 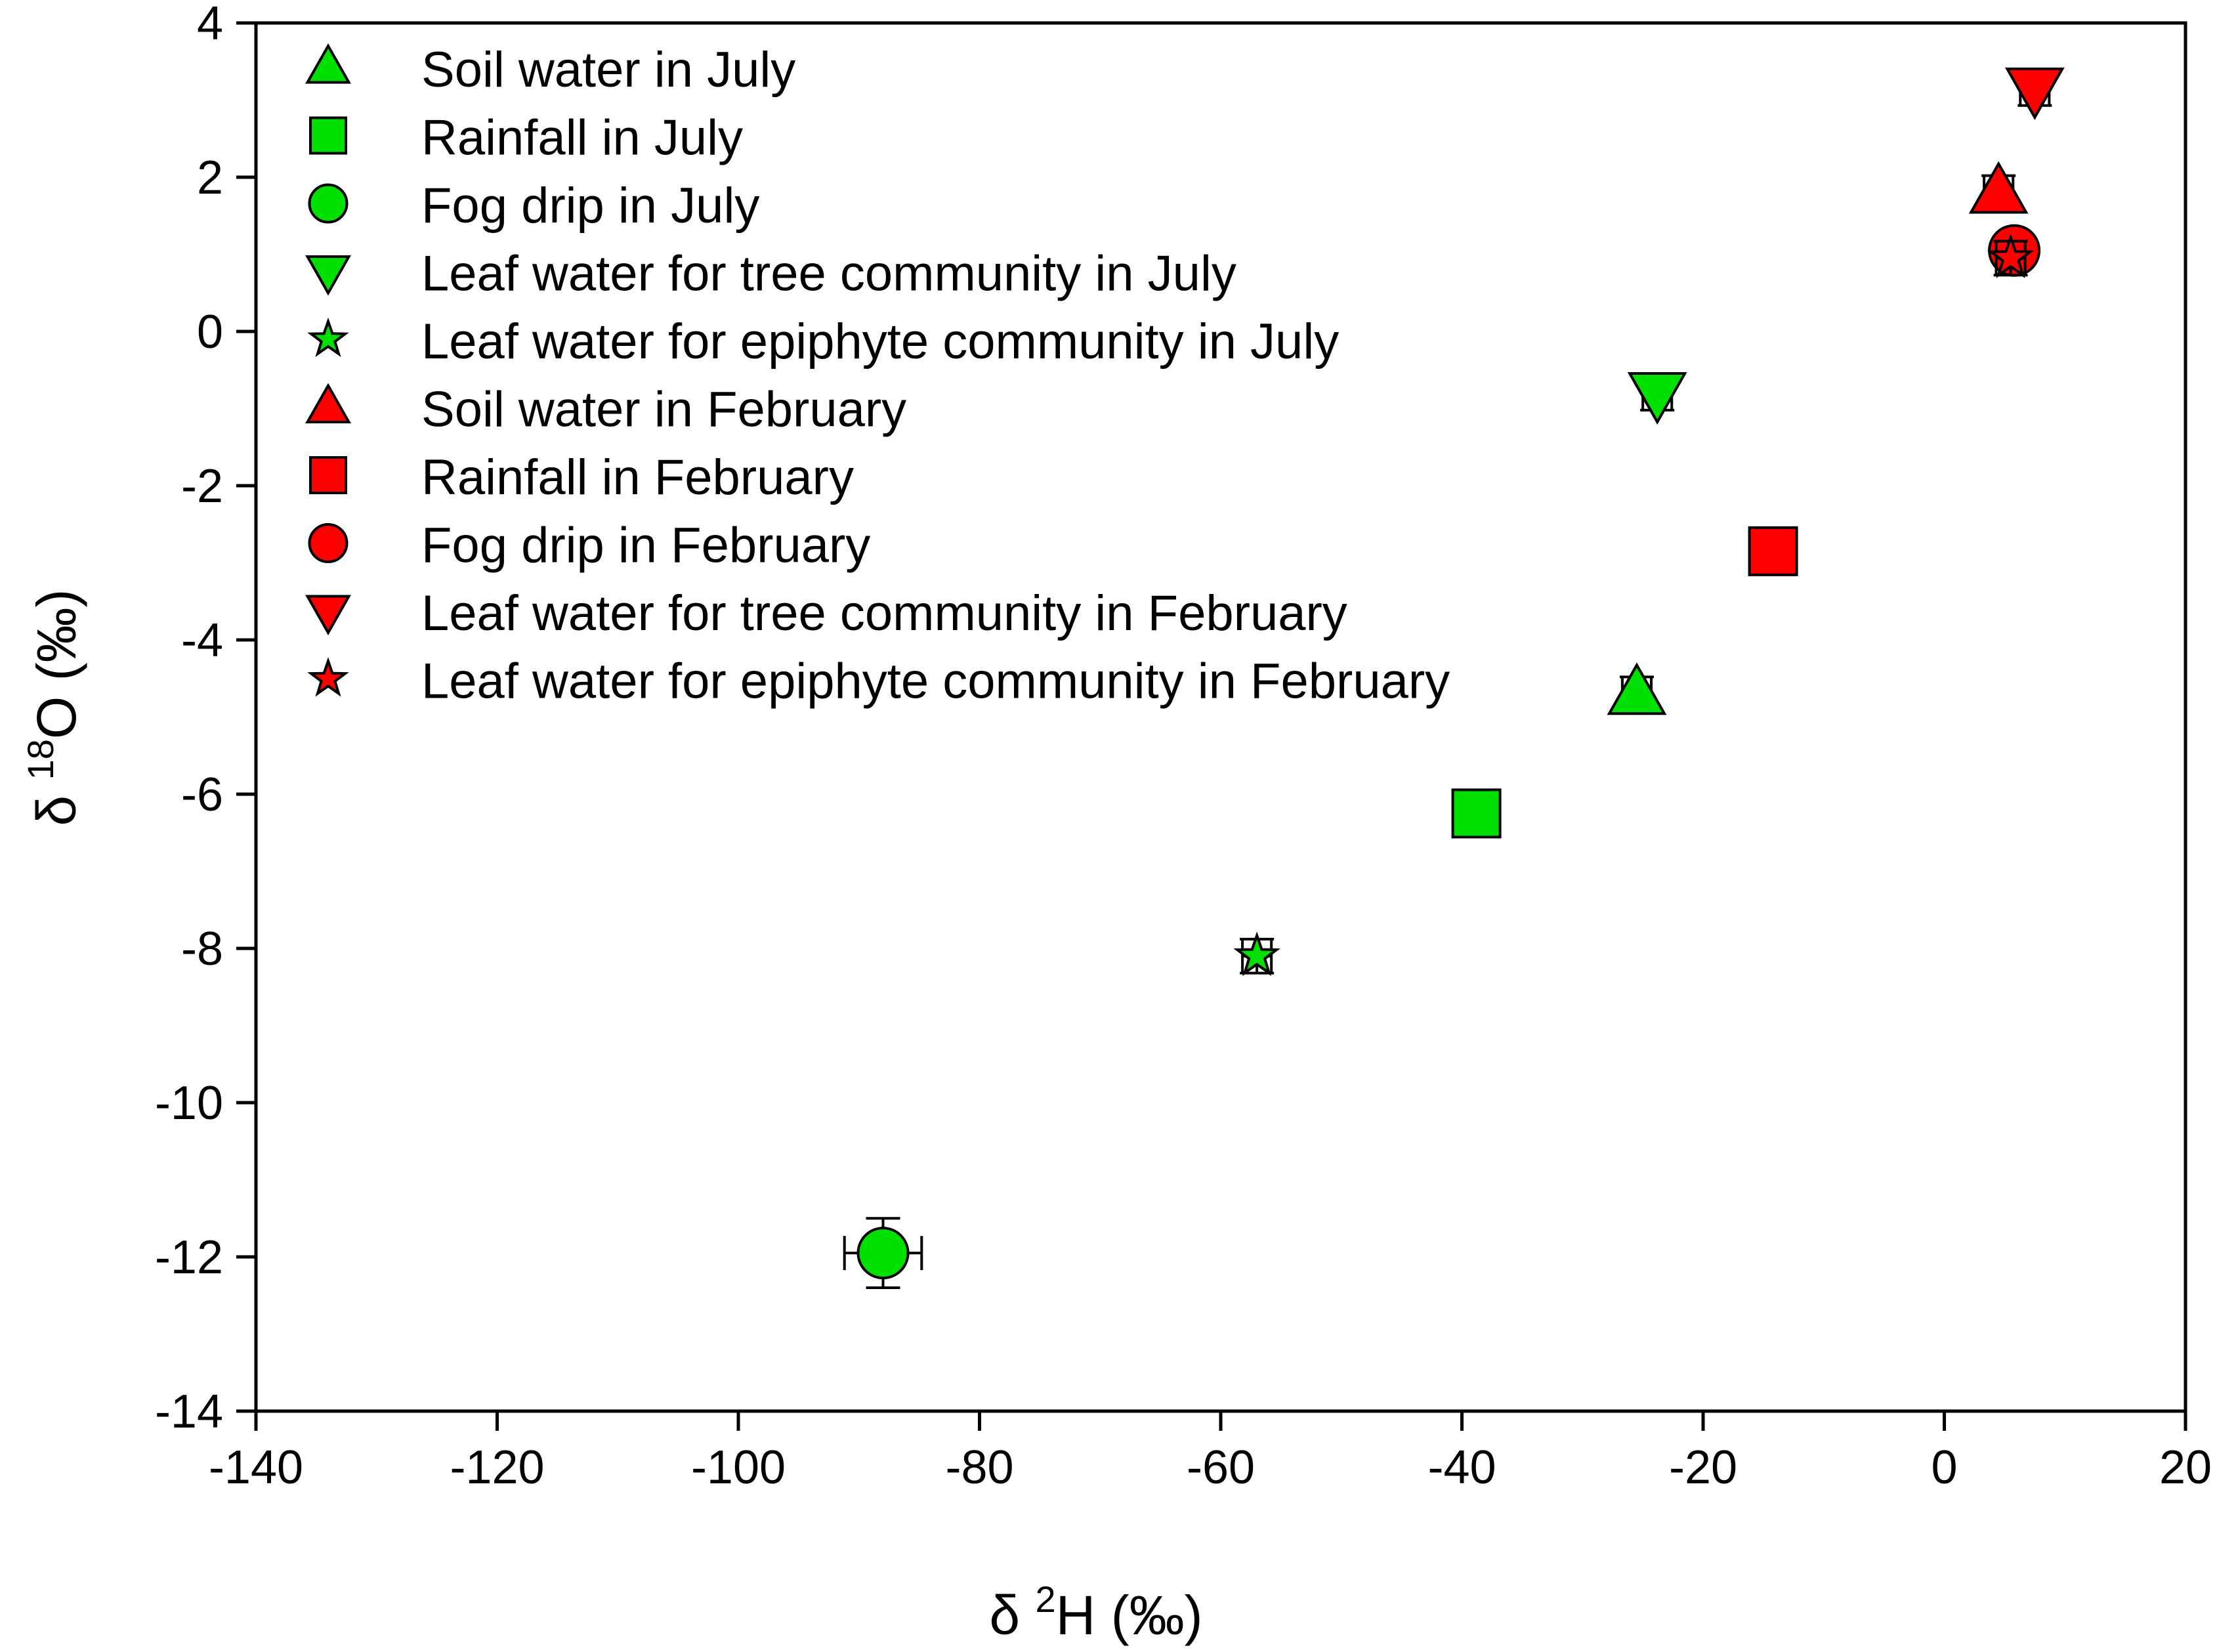 What do you see at coordinates (189, 1257) in the screenshot?
I see `y-tick-label: -12` at bounding box center [189, 1257].